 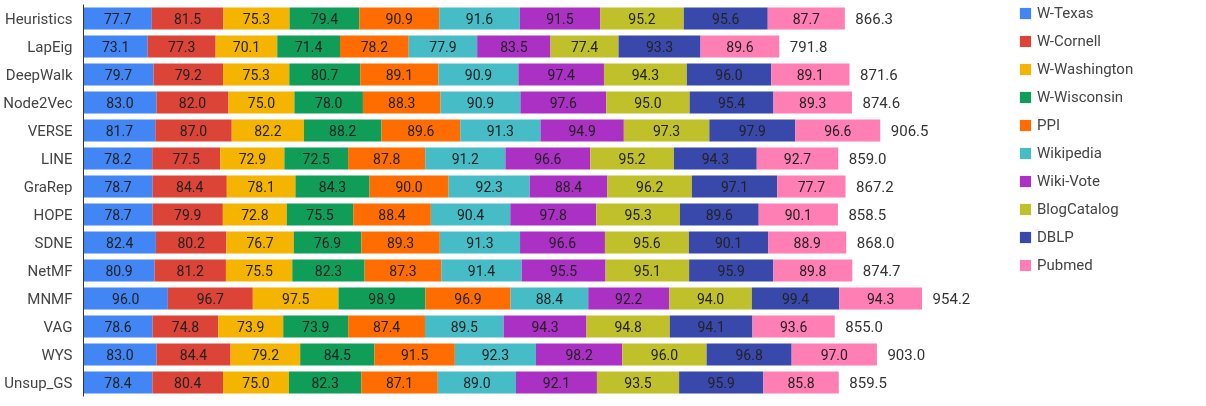 I want to click on legend-label: W-Cornell, so click(x=1069, y=41).